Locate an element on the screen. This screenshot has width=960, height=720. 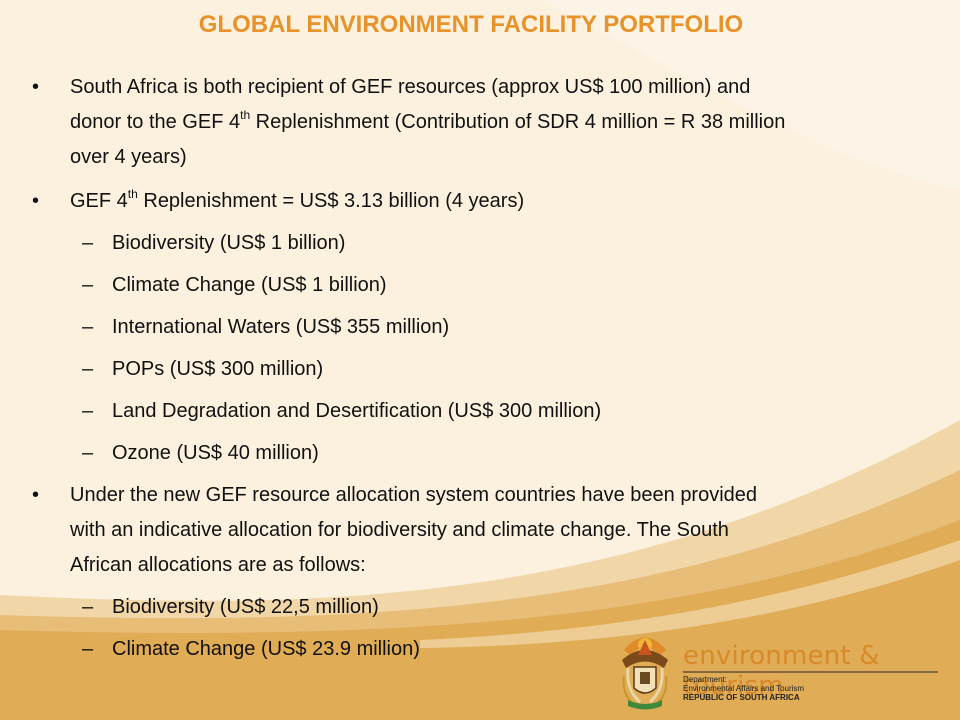
slide-title: GLOBAL ENVIRONMENT FACILITY PORTFOLIO is located at coordinates (471, 24).